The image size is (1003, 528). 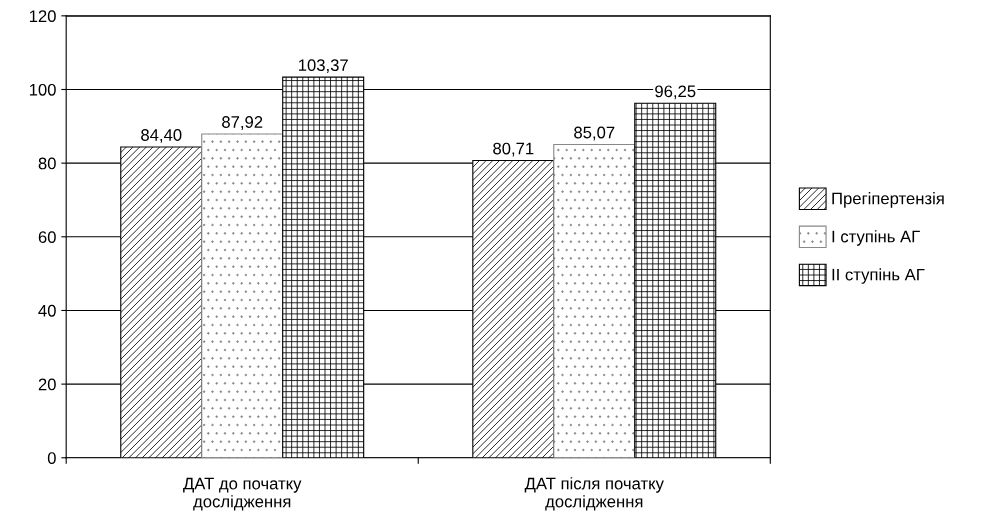 What do you see at coordinates (47, 310) in the screenshot?
I see `y-tick-label: 40` at bounding box center [47, 310].